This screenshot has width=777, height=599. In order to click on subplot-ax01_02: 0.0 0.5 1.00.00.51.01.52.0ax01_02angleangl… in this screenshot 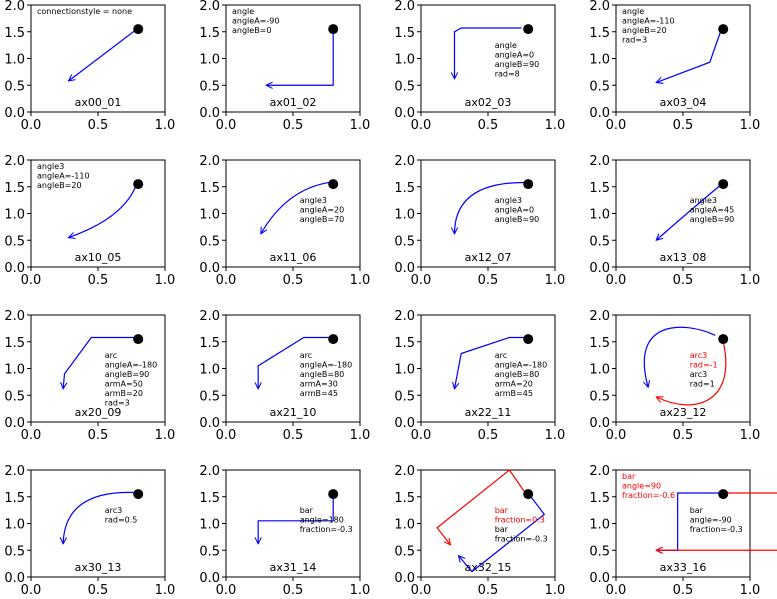, I will do `click(284, 66)`.